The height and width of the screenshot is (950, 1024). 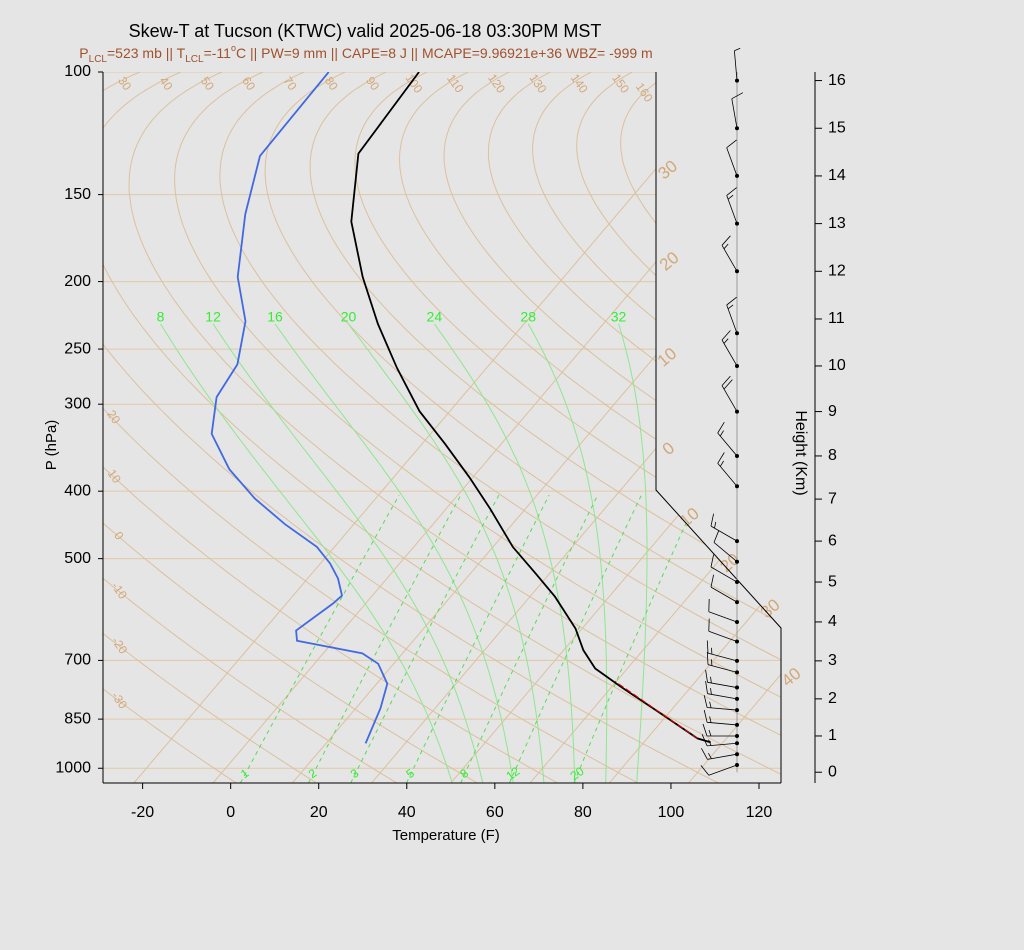 I want to click on y-tick-label: 300, so click(x=77, y=403).